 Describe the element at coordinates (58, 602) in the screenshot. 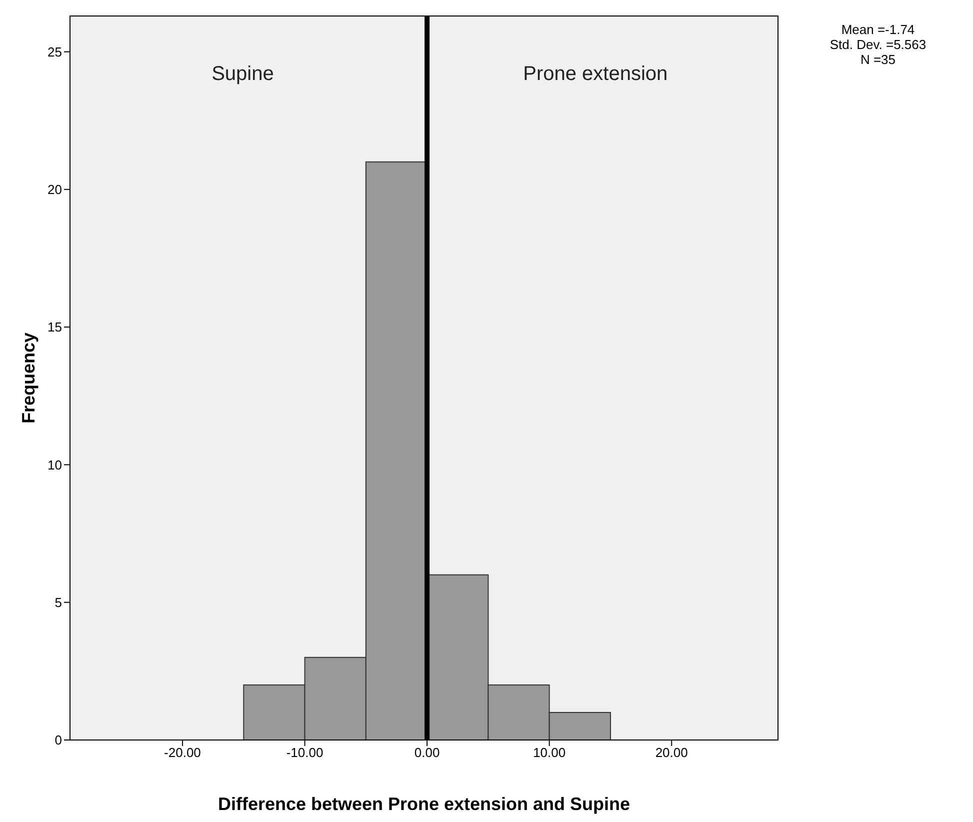

I see `y-tick-label: 5` at that location.